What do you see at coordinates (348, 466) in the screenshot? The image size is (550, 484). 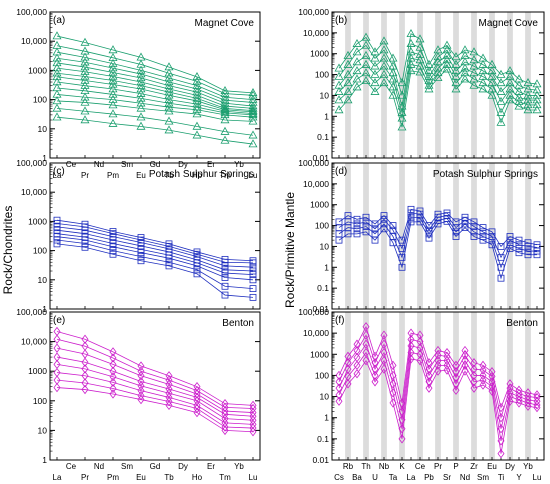 I see `x-tick-label: Rb` at bounding box center [348, 466].